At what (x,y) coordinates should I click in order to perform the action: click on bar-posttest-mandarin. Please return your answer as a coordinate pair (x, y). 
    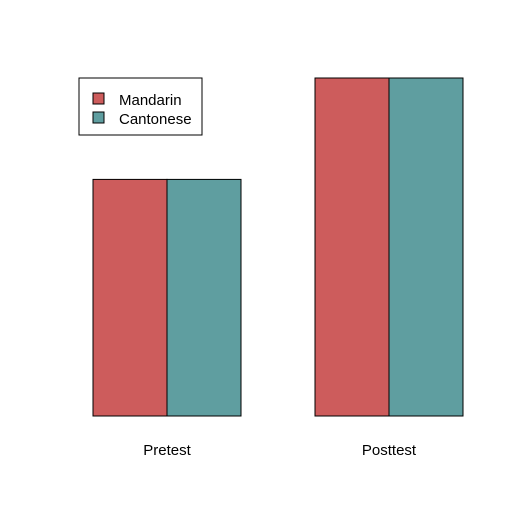
    Looking at the image, I should click on (352, 247).